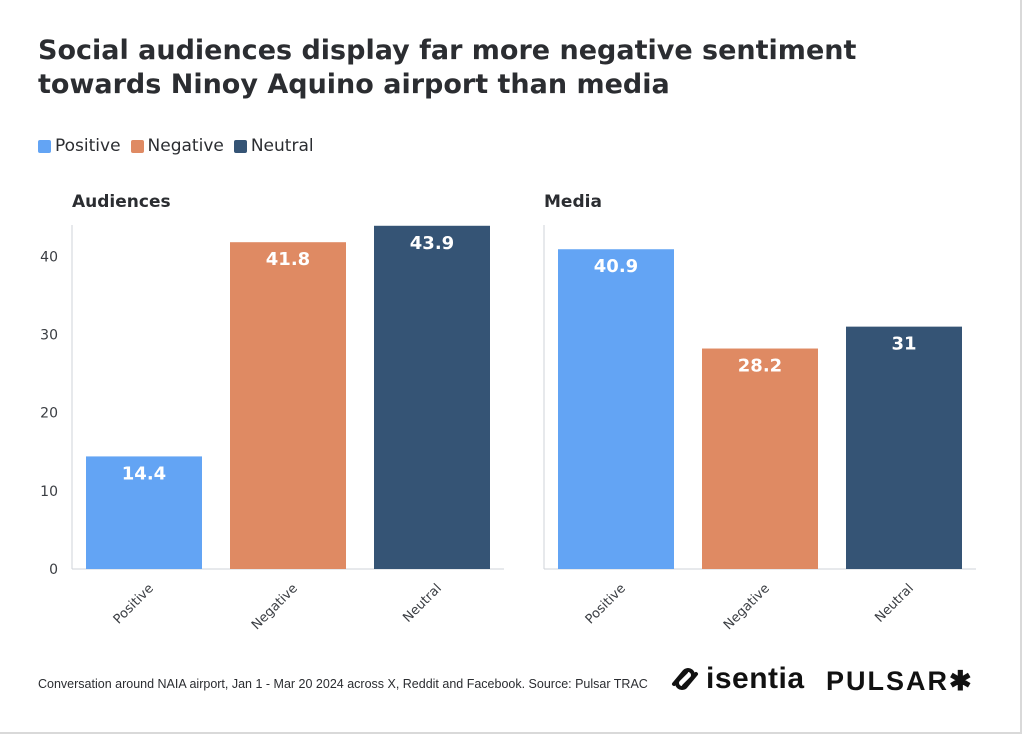 This screenshot has width=1024, height=736. What do you see at coordinates (685, 679) in the screenshot?
I see `isentia-logo-mark-icon` at bounding box center [685, 679].